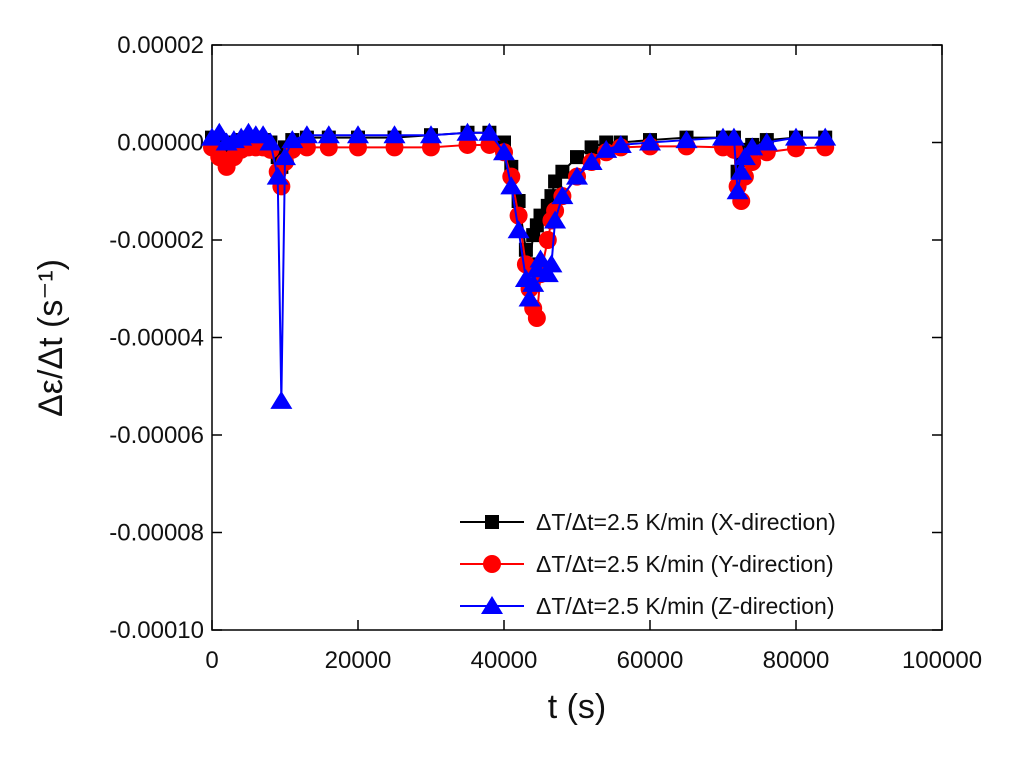  I want to click on y-tick-label: -0.00006, so click(156, 435).